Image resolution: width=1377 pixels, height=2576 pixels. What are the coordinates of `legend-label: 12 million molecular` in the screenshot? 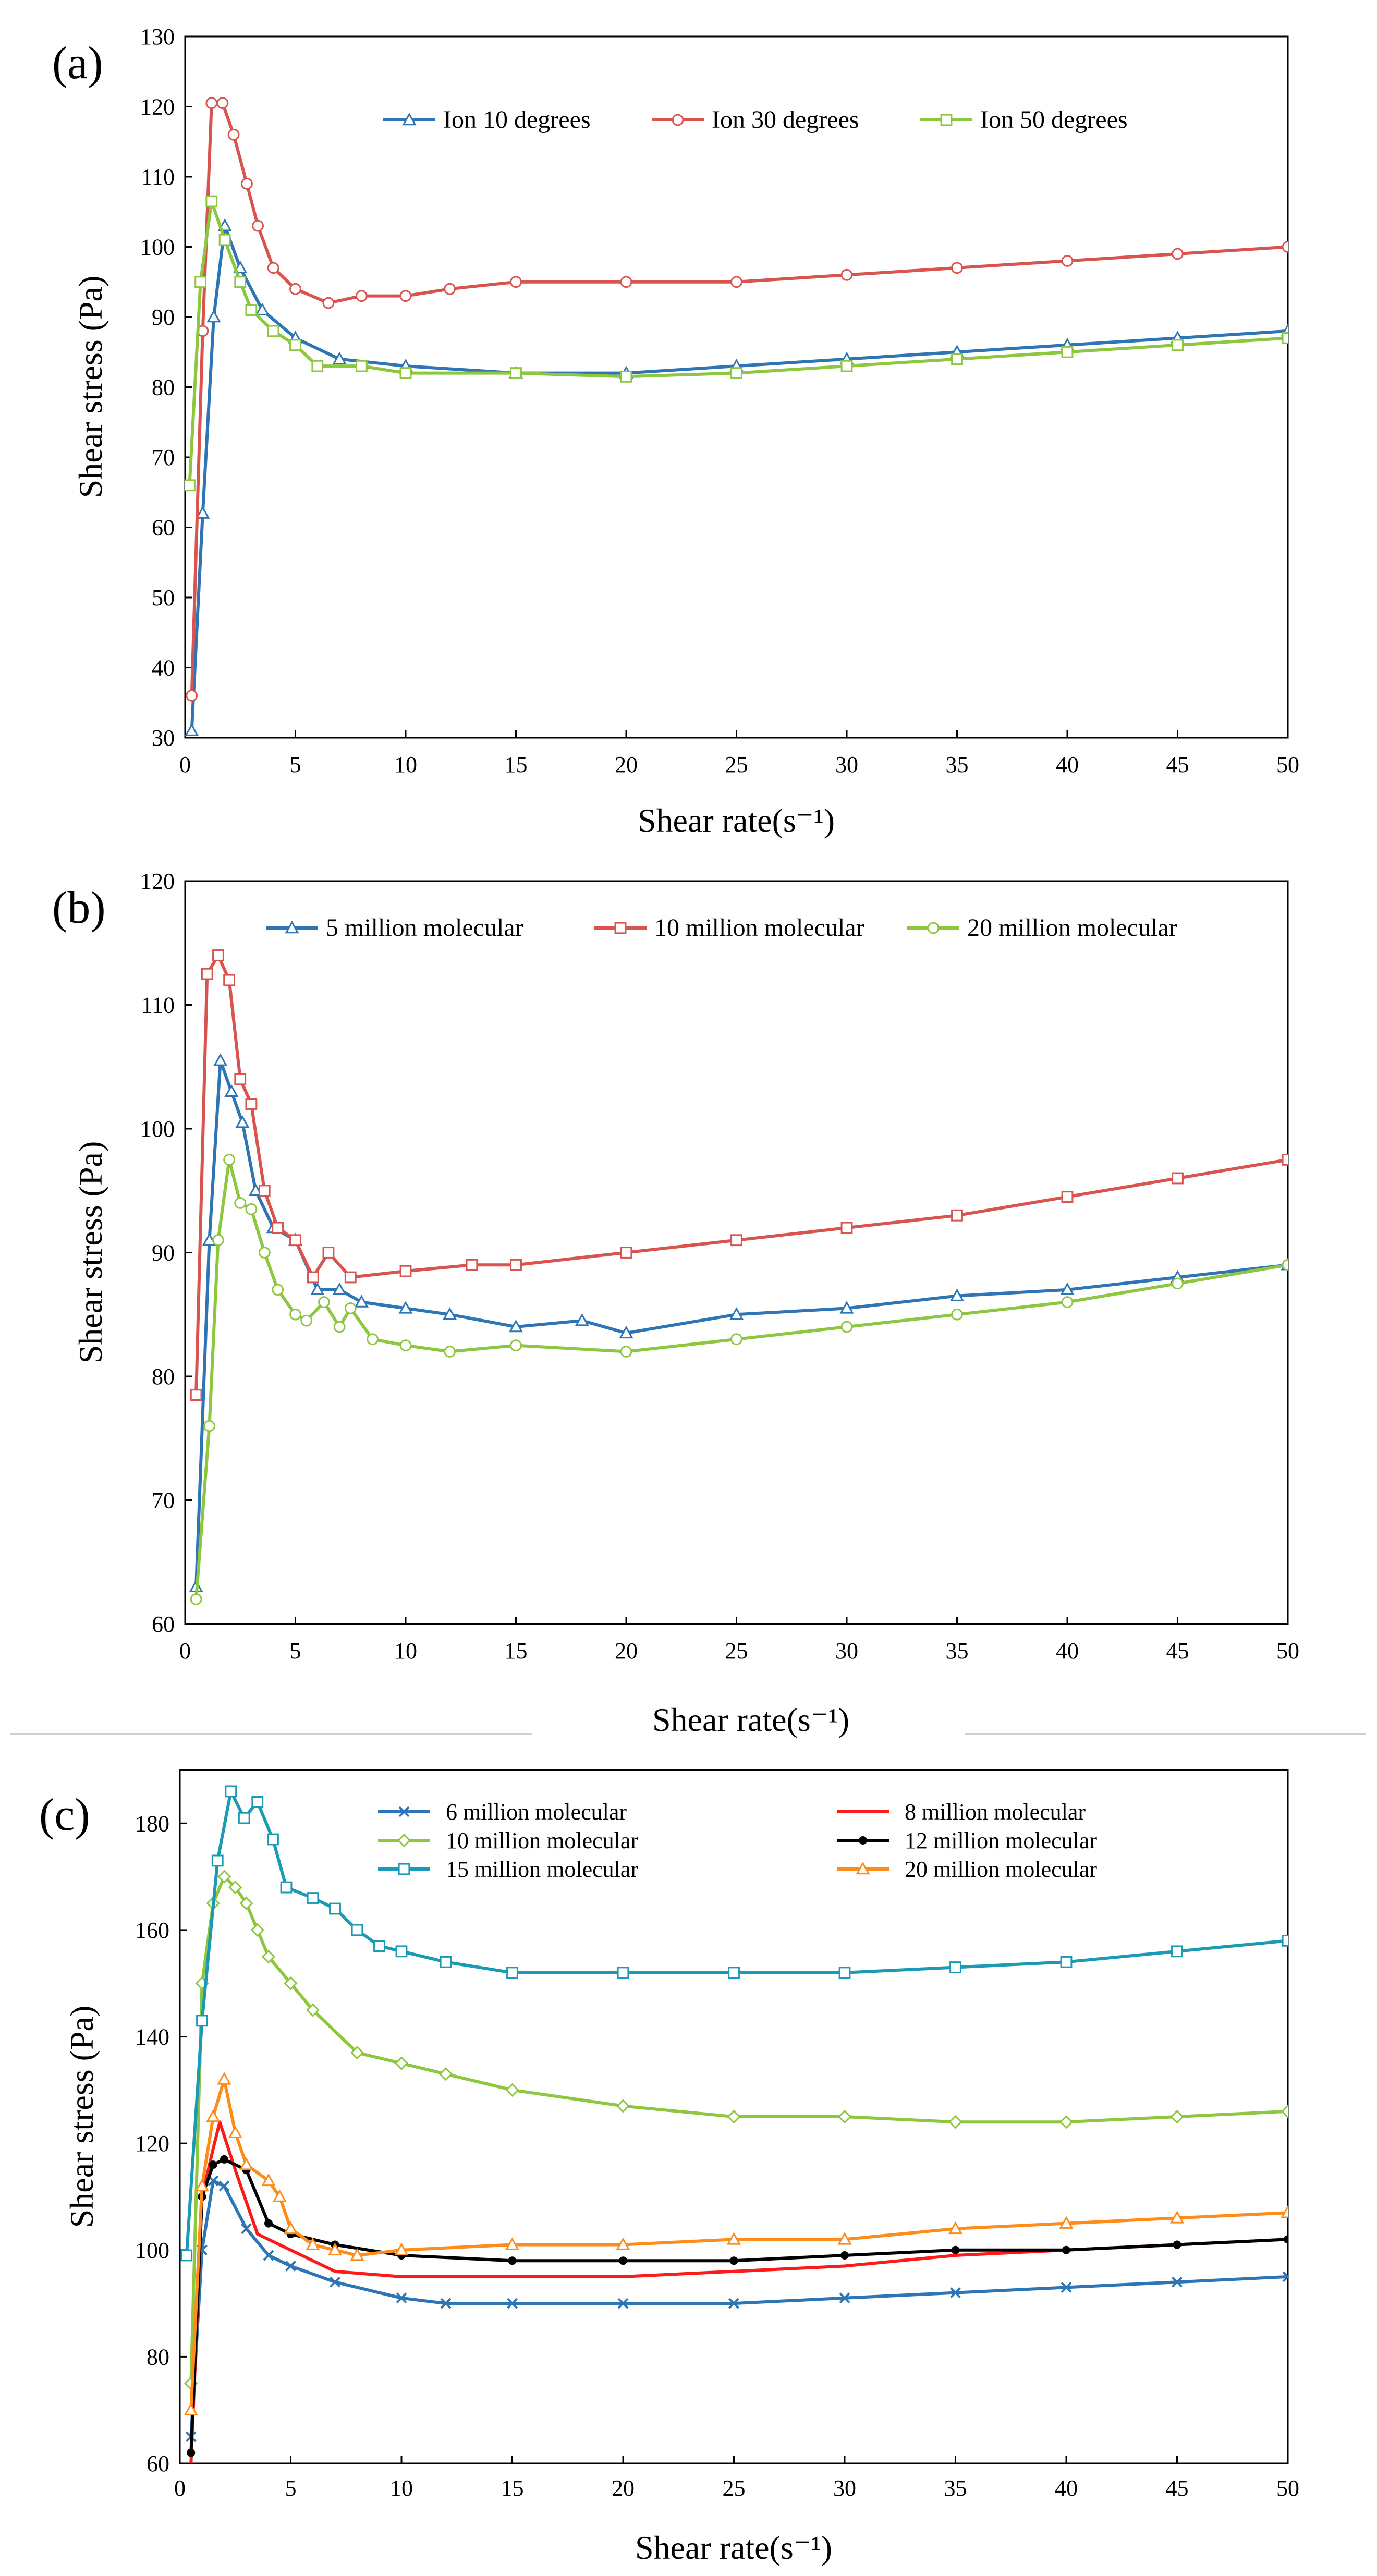 It's located at (1001, 1840).